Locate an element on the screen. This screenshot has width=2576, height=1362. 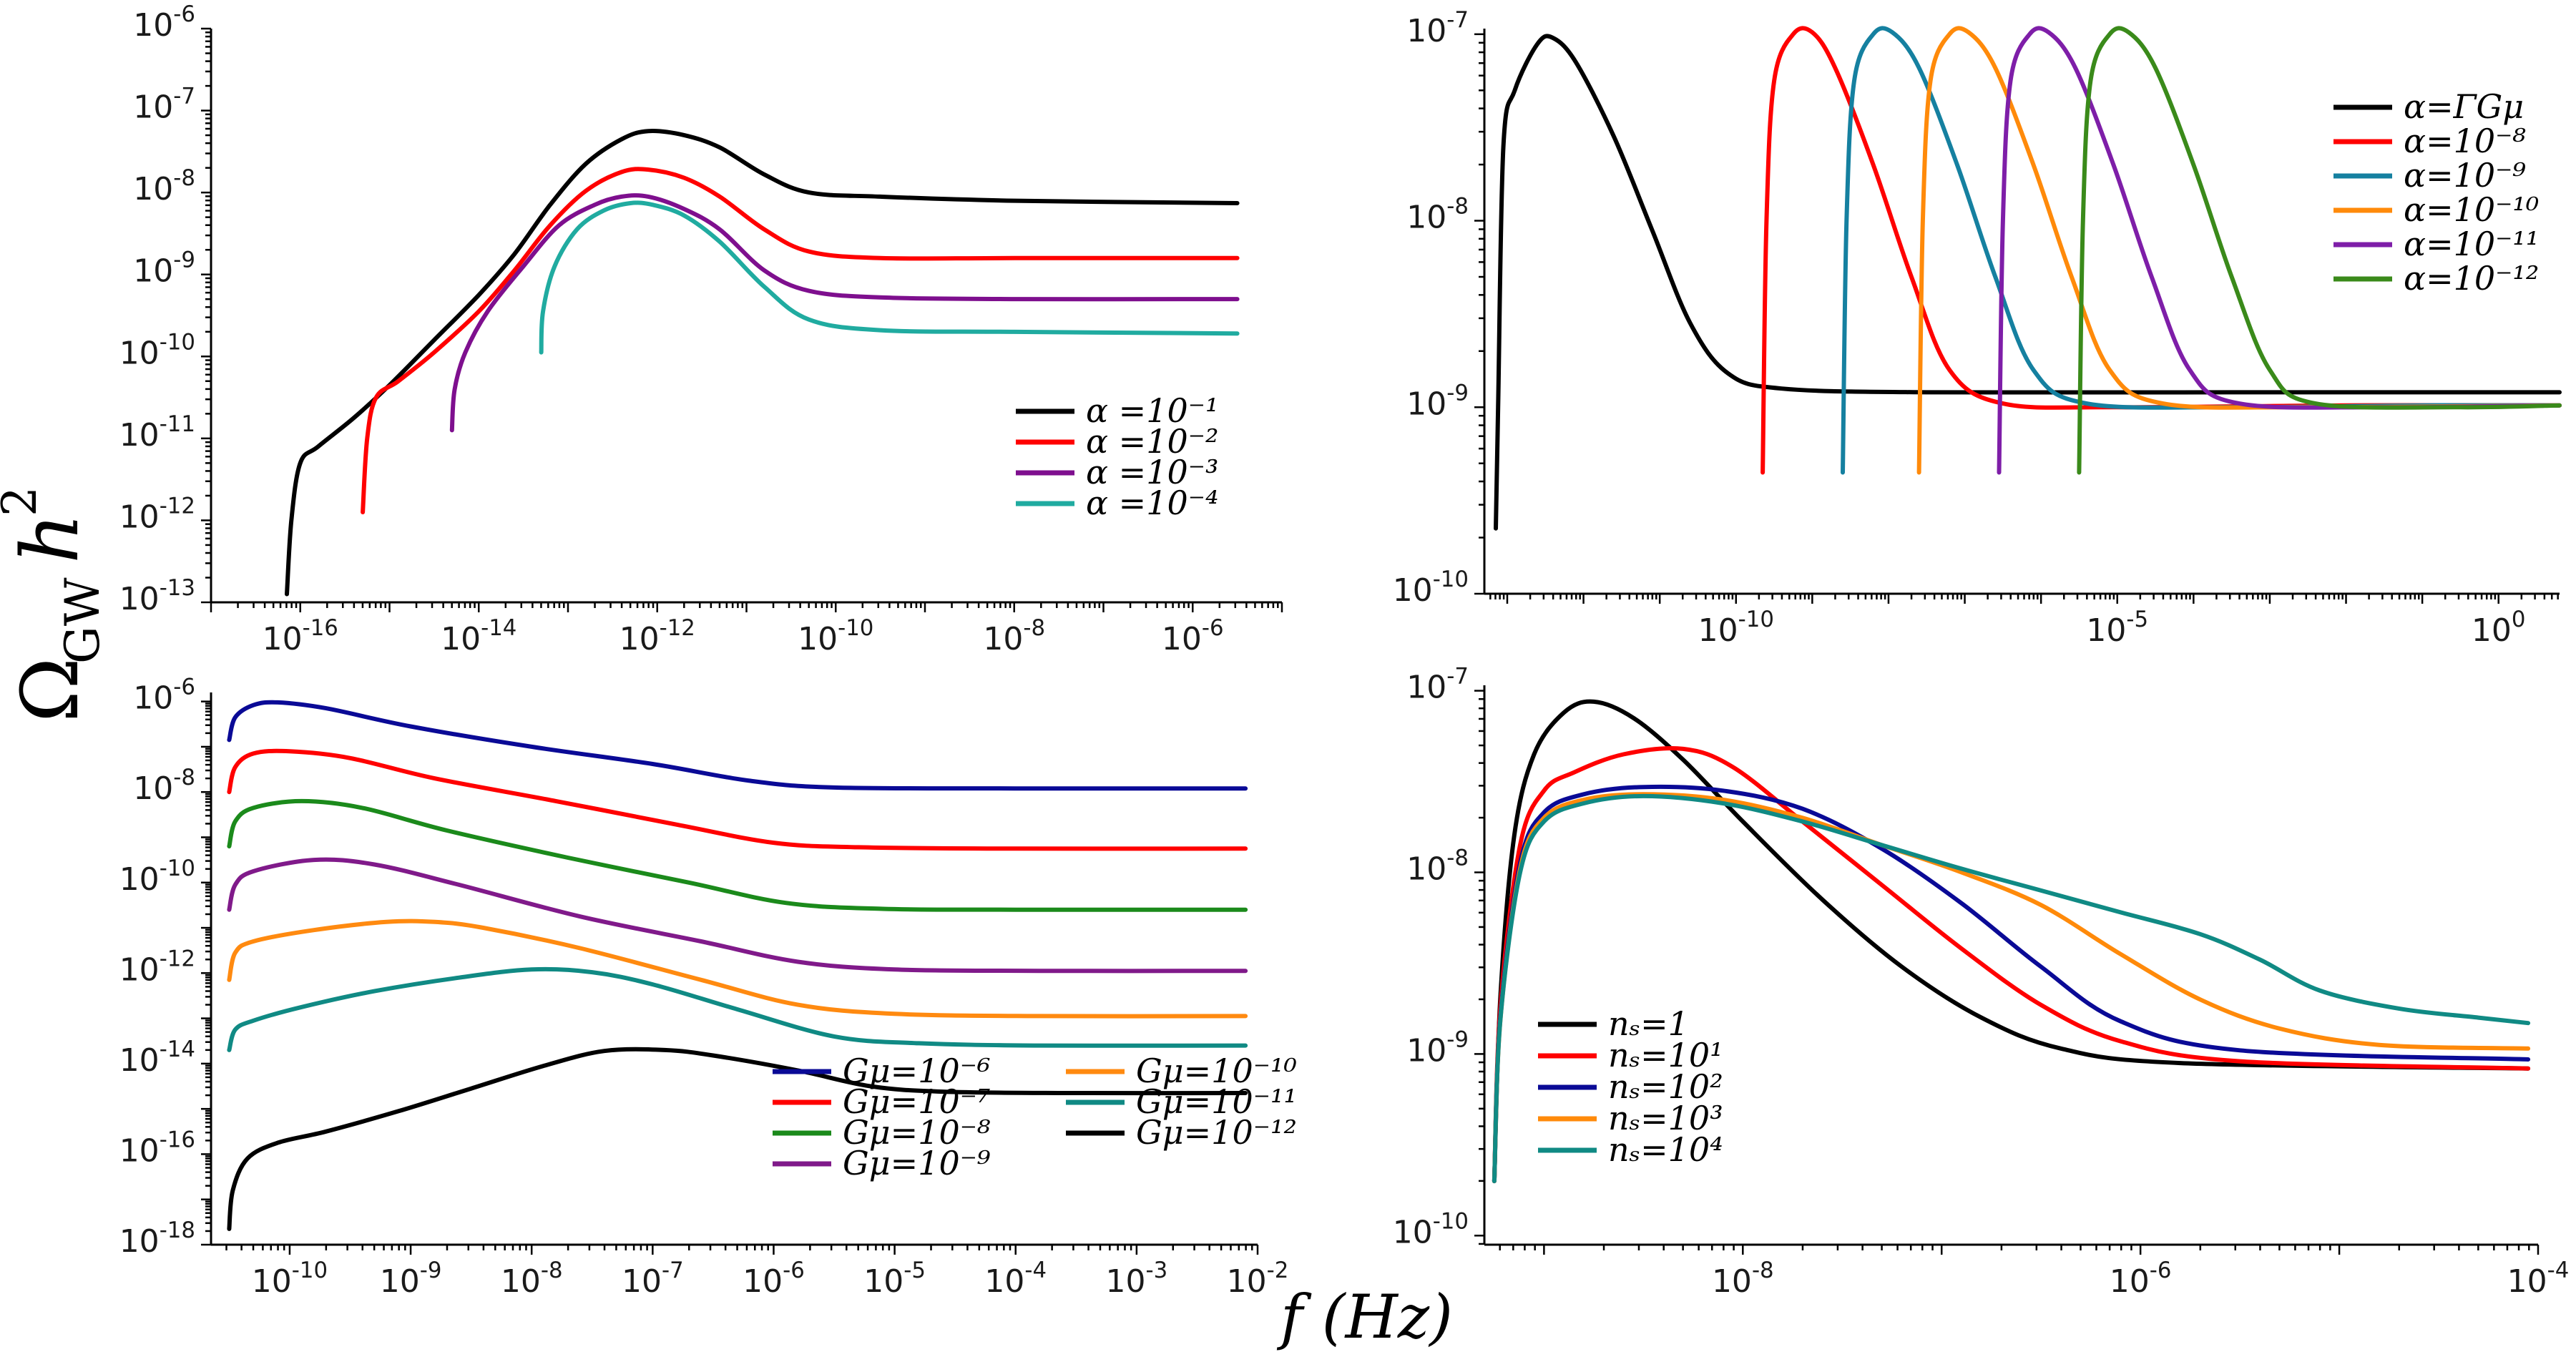
legend-label-2: nₛ=10² is located at coordinates (1665, 1086).